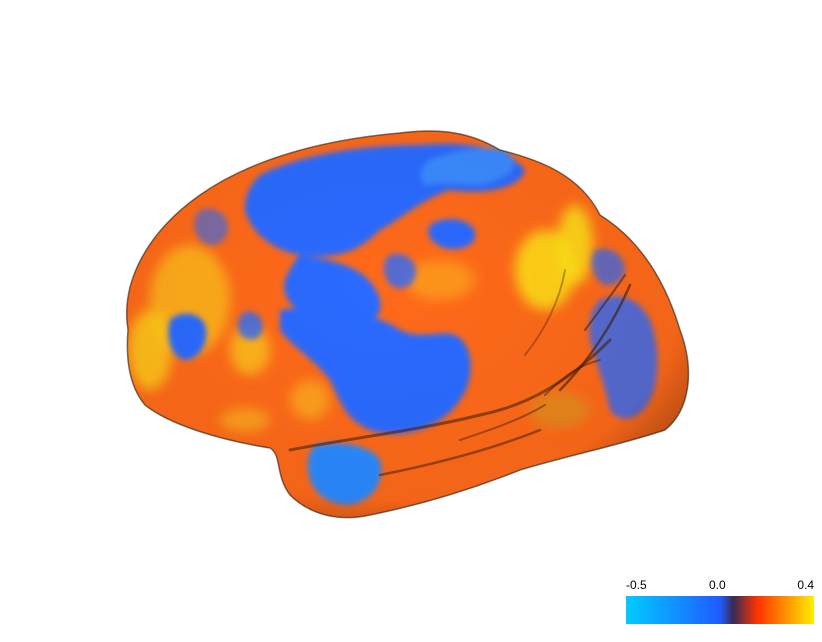 The height and width of the screenshot is (642, 822). Describe the element at coordinates (636, 585) in the screenshot. I see `colorbar-min-label: -0.5` at that location.